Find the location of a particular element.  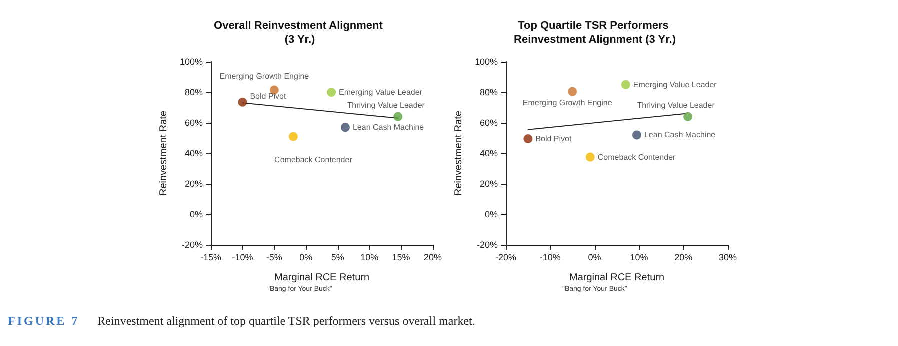

x-tick-label: 5% is located at coordinates (337, 257).